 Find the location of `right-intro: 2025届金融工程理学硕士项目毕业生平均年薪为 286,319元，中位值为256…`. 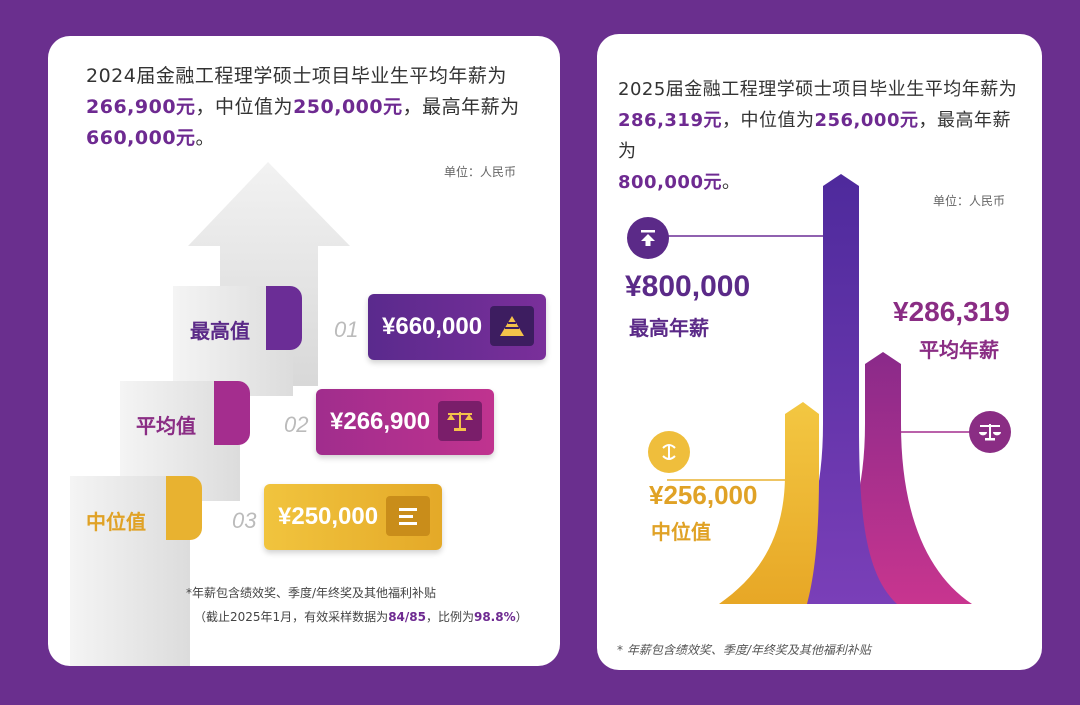

right-intro: 2025届金融工程理学硕士项目毕业生平均年薪为 286,319元，中位值为256… is located at coordinates (823, 136).